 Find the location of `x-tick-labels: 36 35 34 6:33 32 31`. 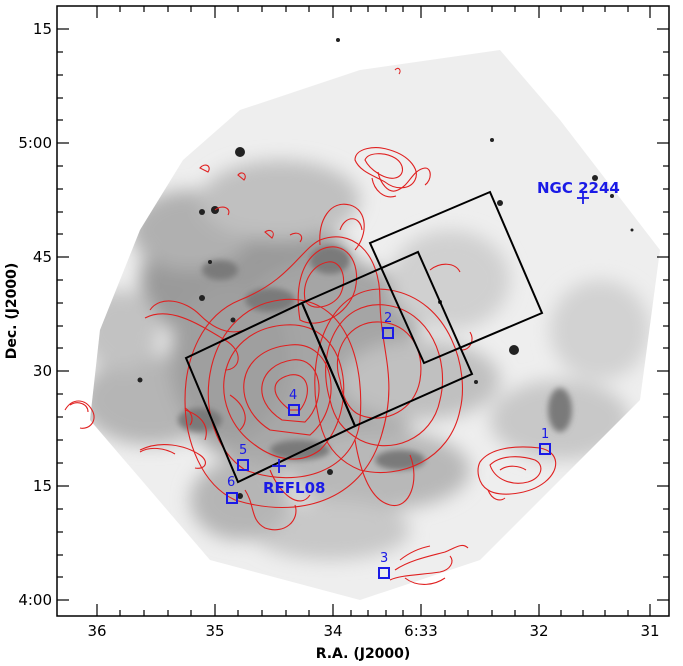

x-tick-labels: 36 35 34 6:33 32 31 is located at coordinates (373, 631).